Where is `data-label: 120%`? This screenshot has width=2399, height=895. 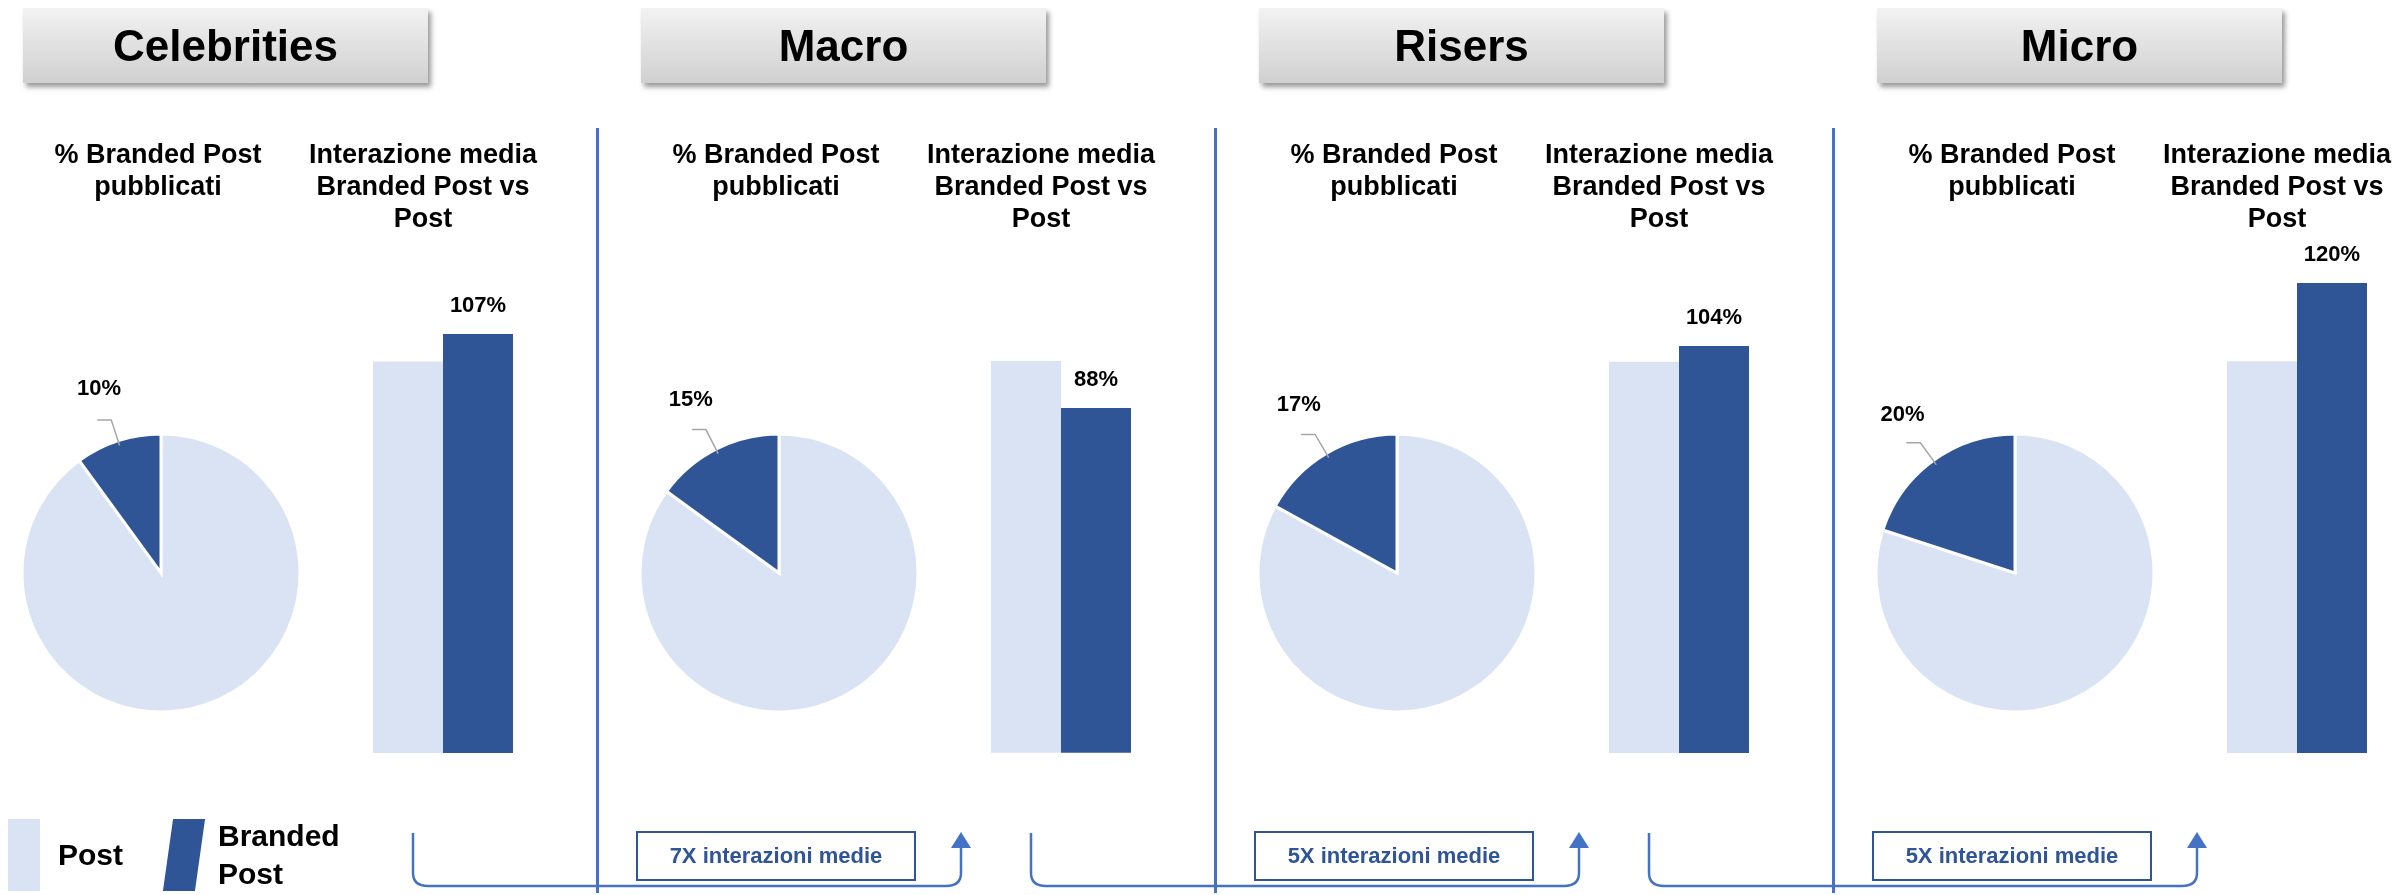 data-label: 120% is located at coordinates (2332, 253).